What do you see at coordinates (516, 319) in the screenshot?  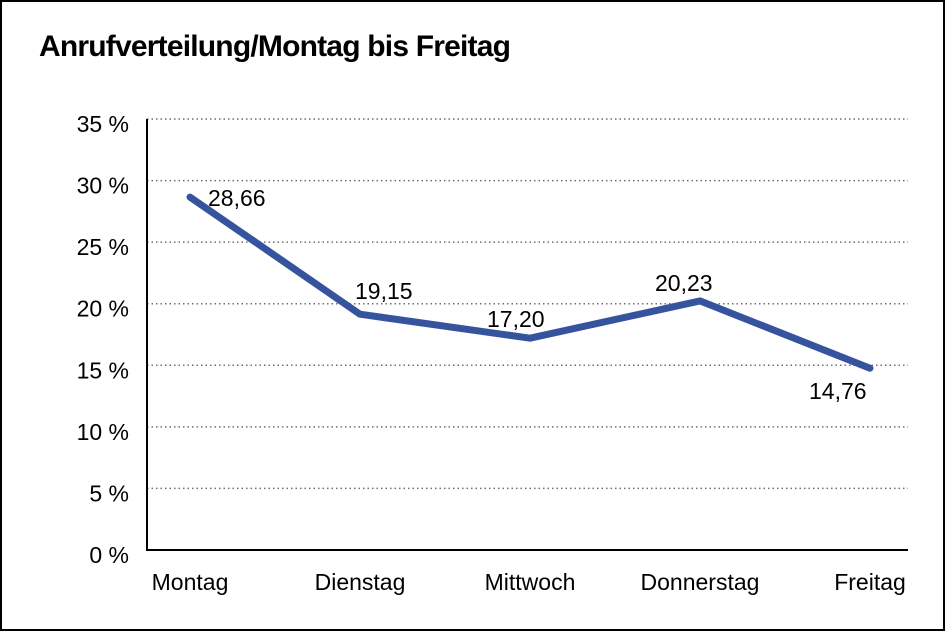 I see `data-point-label: 17,20` at bounding box center [516, 319].